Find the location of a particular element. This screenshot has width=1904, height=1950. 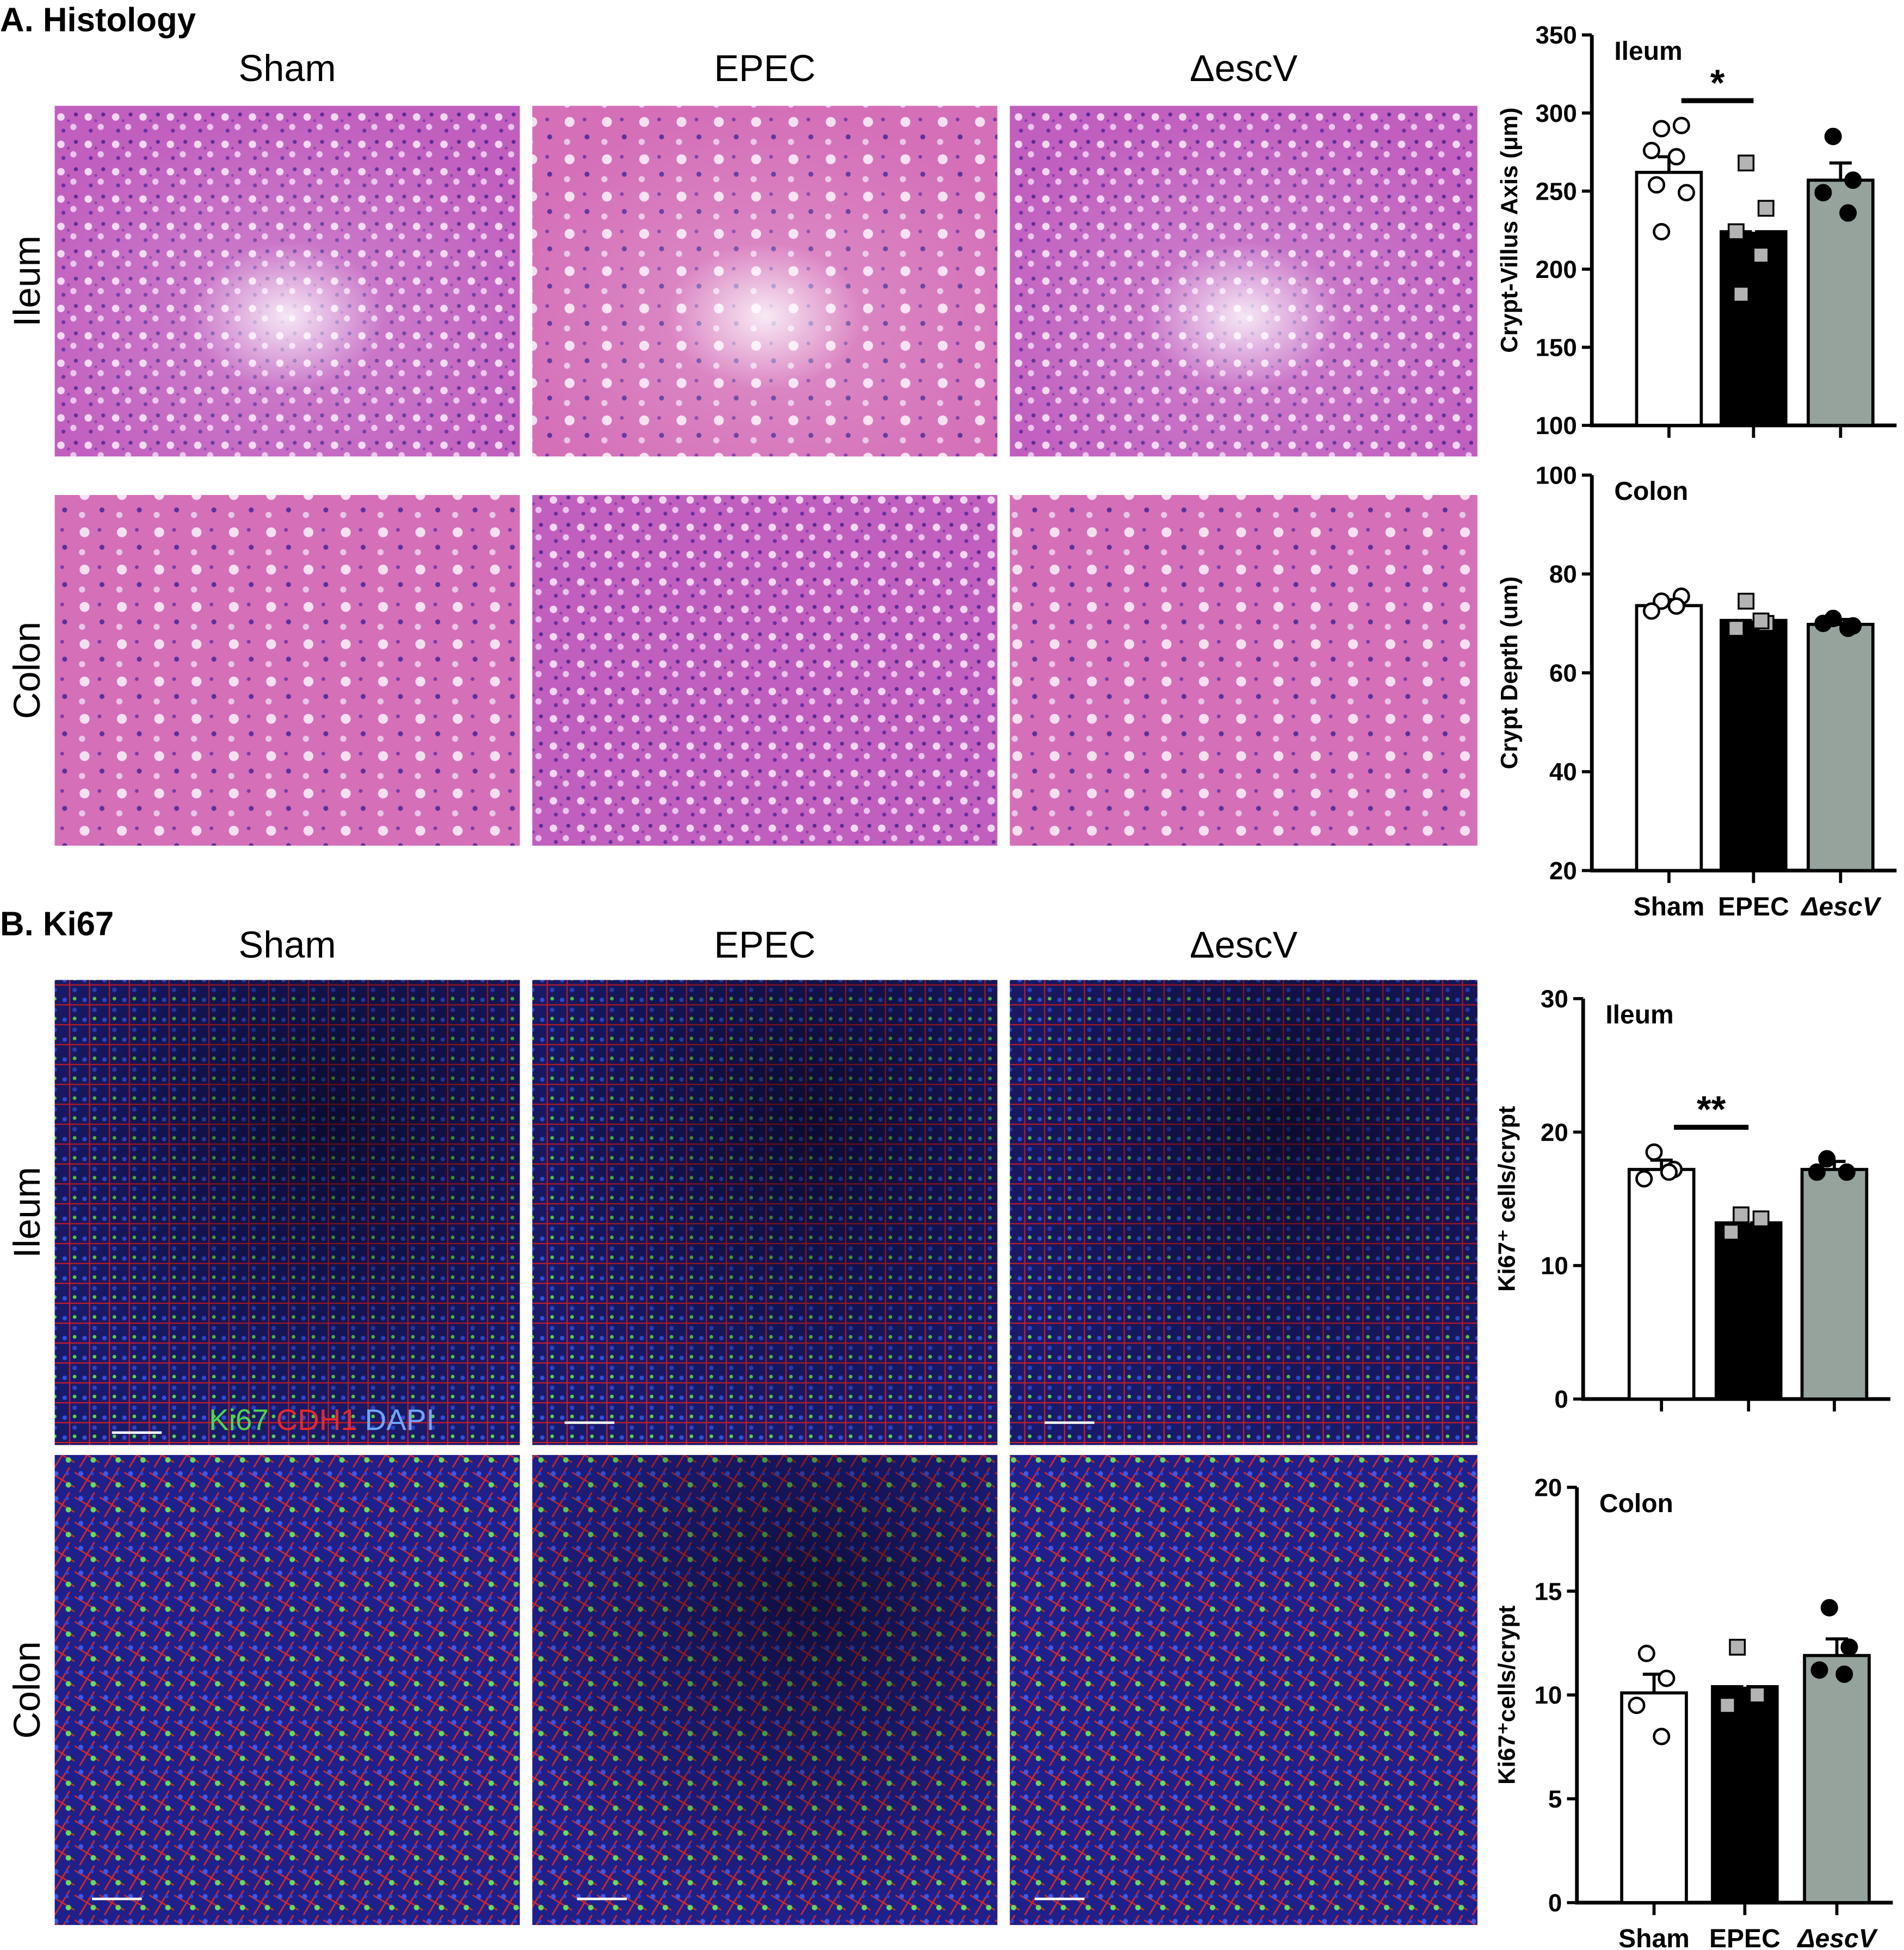

y-tick-label: 60 is located at coordinates (1563, 673).